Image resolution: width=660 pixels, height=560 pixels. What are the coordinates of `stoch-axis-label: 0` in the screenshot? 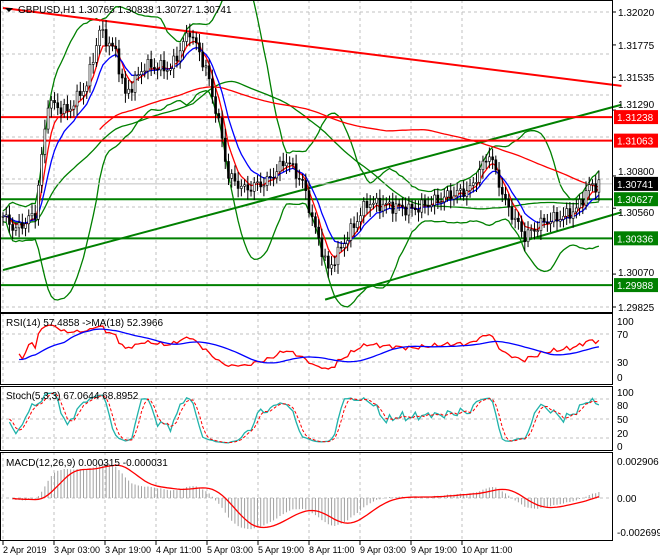 It's located at (620, 447).